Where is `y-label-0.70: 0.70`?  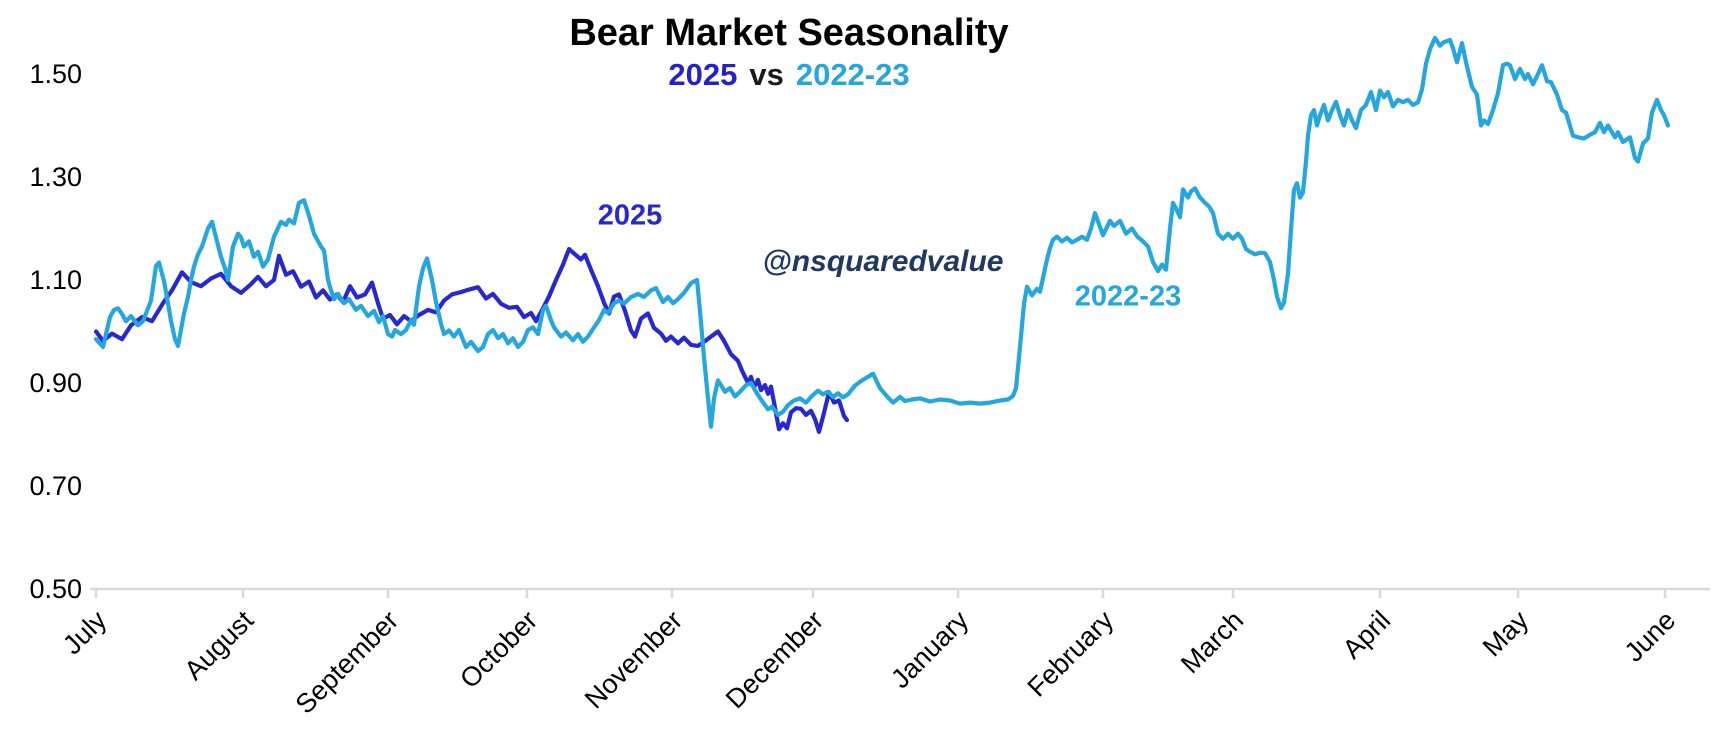
y-label-0.70: 0.70 is located at coordinates (55, 486).